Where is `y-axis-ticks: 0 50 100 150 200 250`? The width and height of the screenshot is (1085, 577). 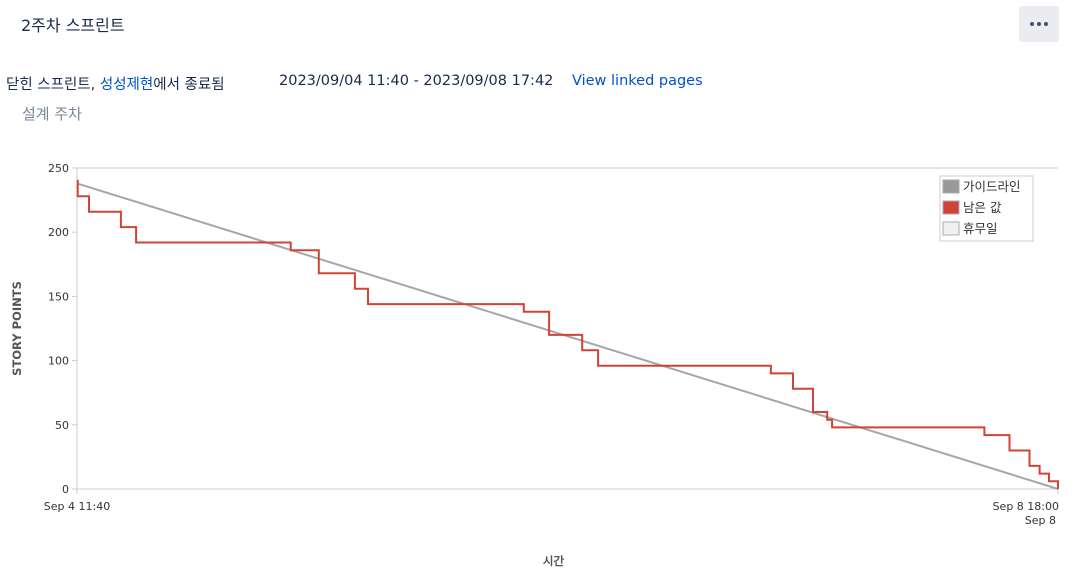
y-axis-ticks: 0 50 100 150 200 250 is located at coordinates (62, 329).